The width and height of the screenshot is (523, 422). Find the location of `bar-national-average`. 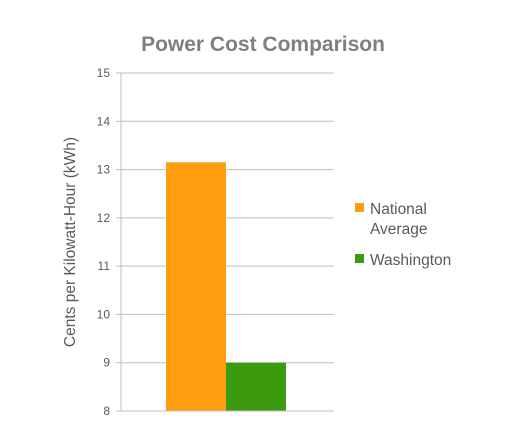

bar-national-average is located at coordinates (196, 286).